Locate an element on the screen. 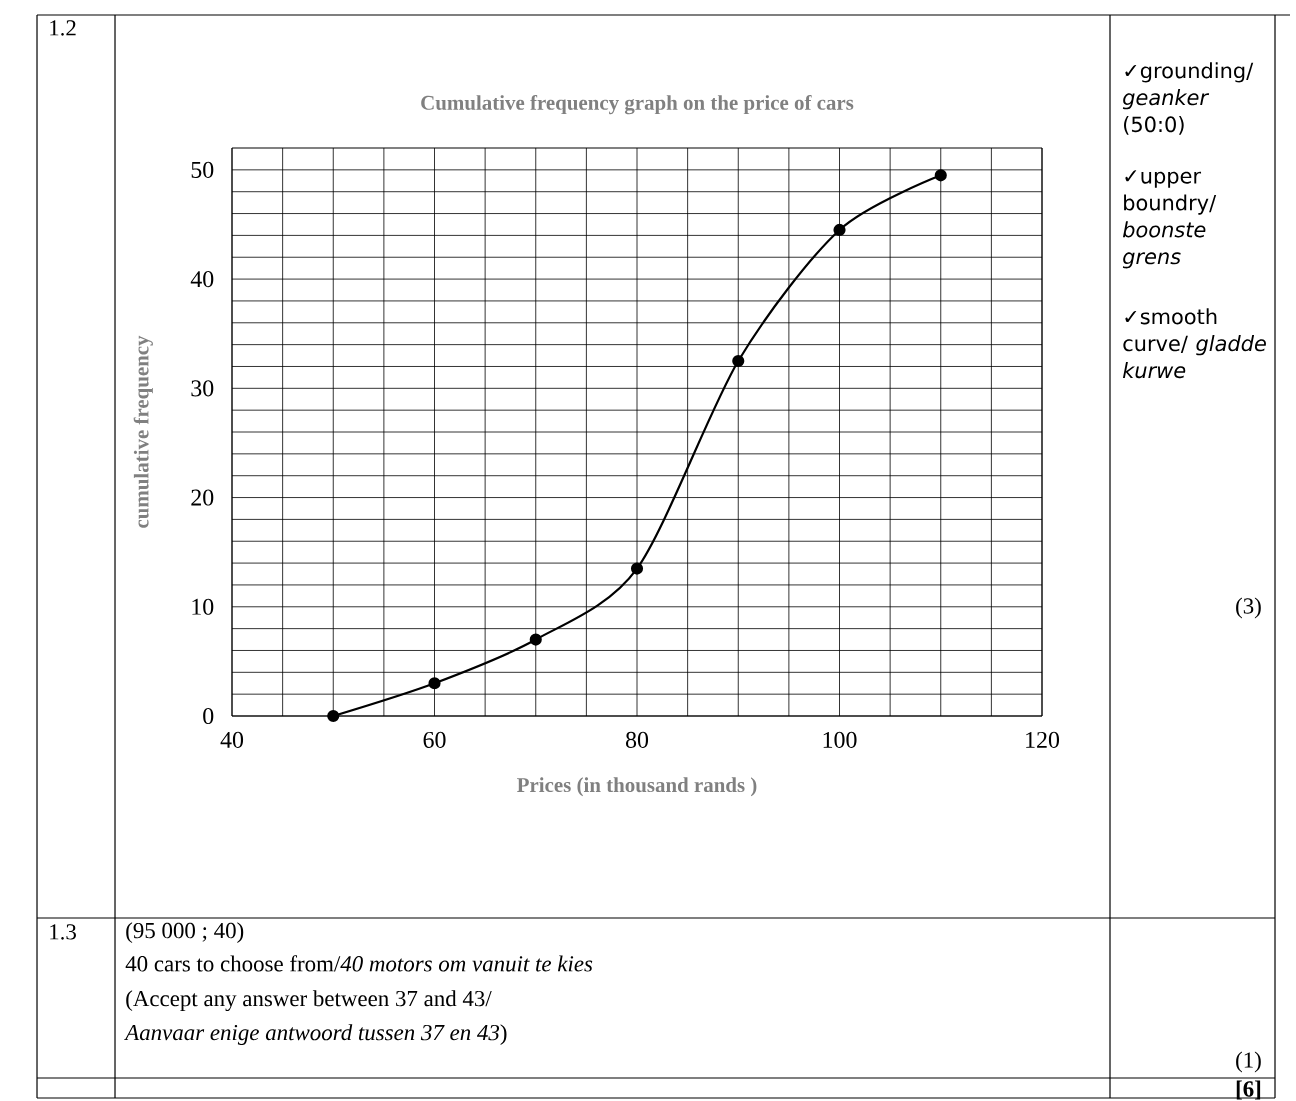 The width and height of the screenshot is (1296, 1101). y-tick-label: 0 is located at coordinates (208, 716).